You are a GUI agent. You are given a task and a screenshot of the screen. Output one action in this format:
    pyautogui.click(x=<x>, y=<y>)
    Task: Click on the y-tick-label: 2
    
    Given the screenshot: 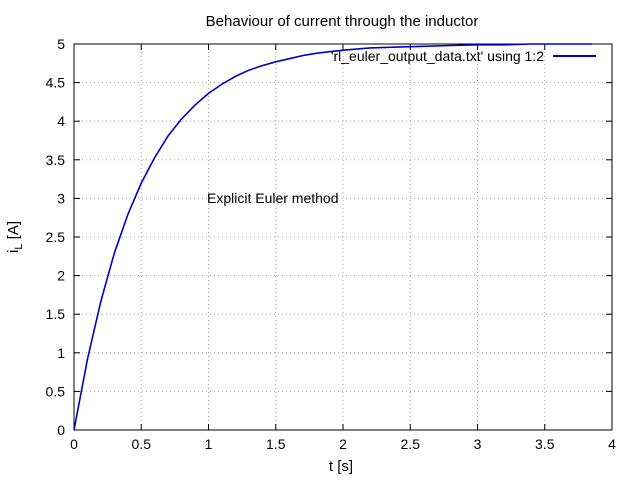 What is the action you would take?
    pyautogui.click(x=61, y=276)
    